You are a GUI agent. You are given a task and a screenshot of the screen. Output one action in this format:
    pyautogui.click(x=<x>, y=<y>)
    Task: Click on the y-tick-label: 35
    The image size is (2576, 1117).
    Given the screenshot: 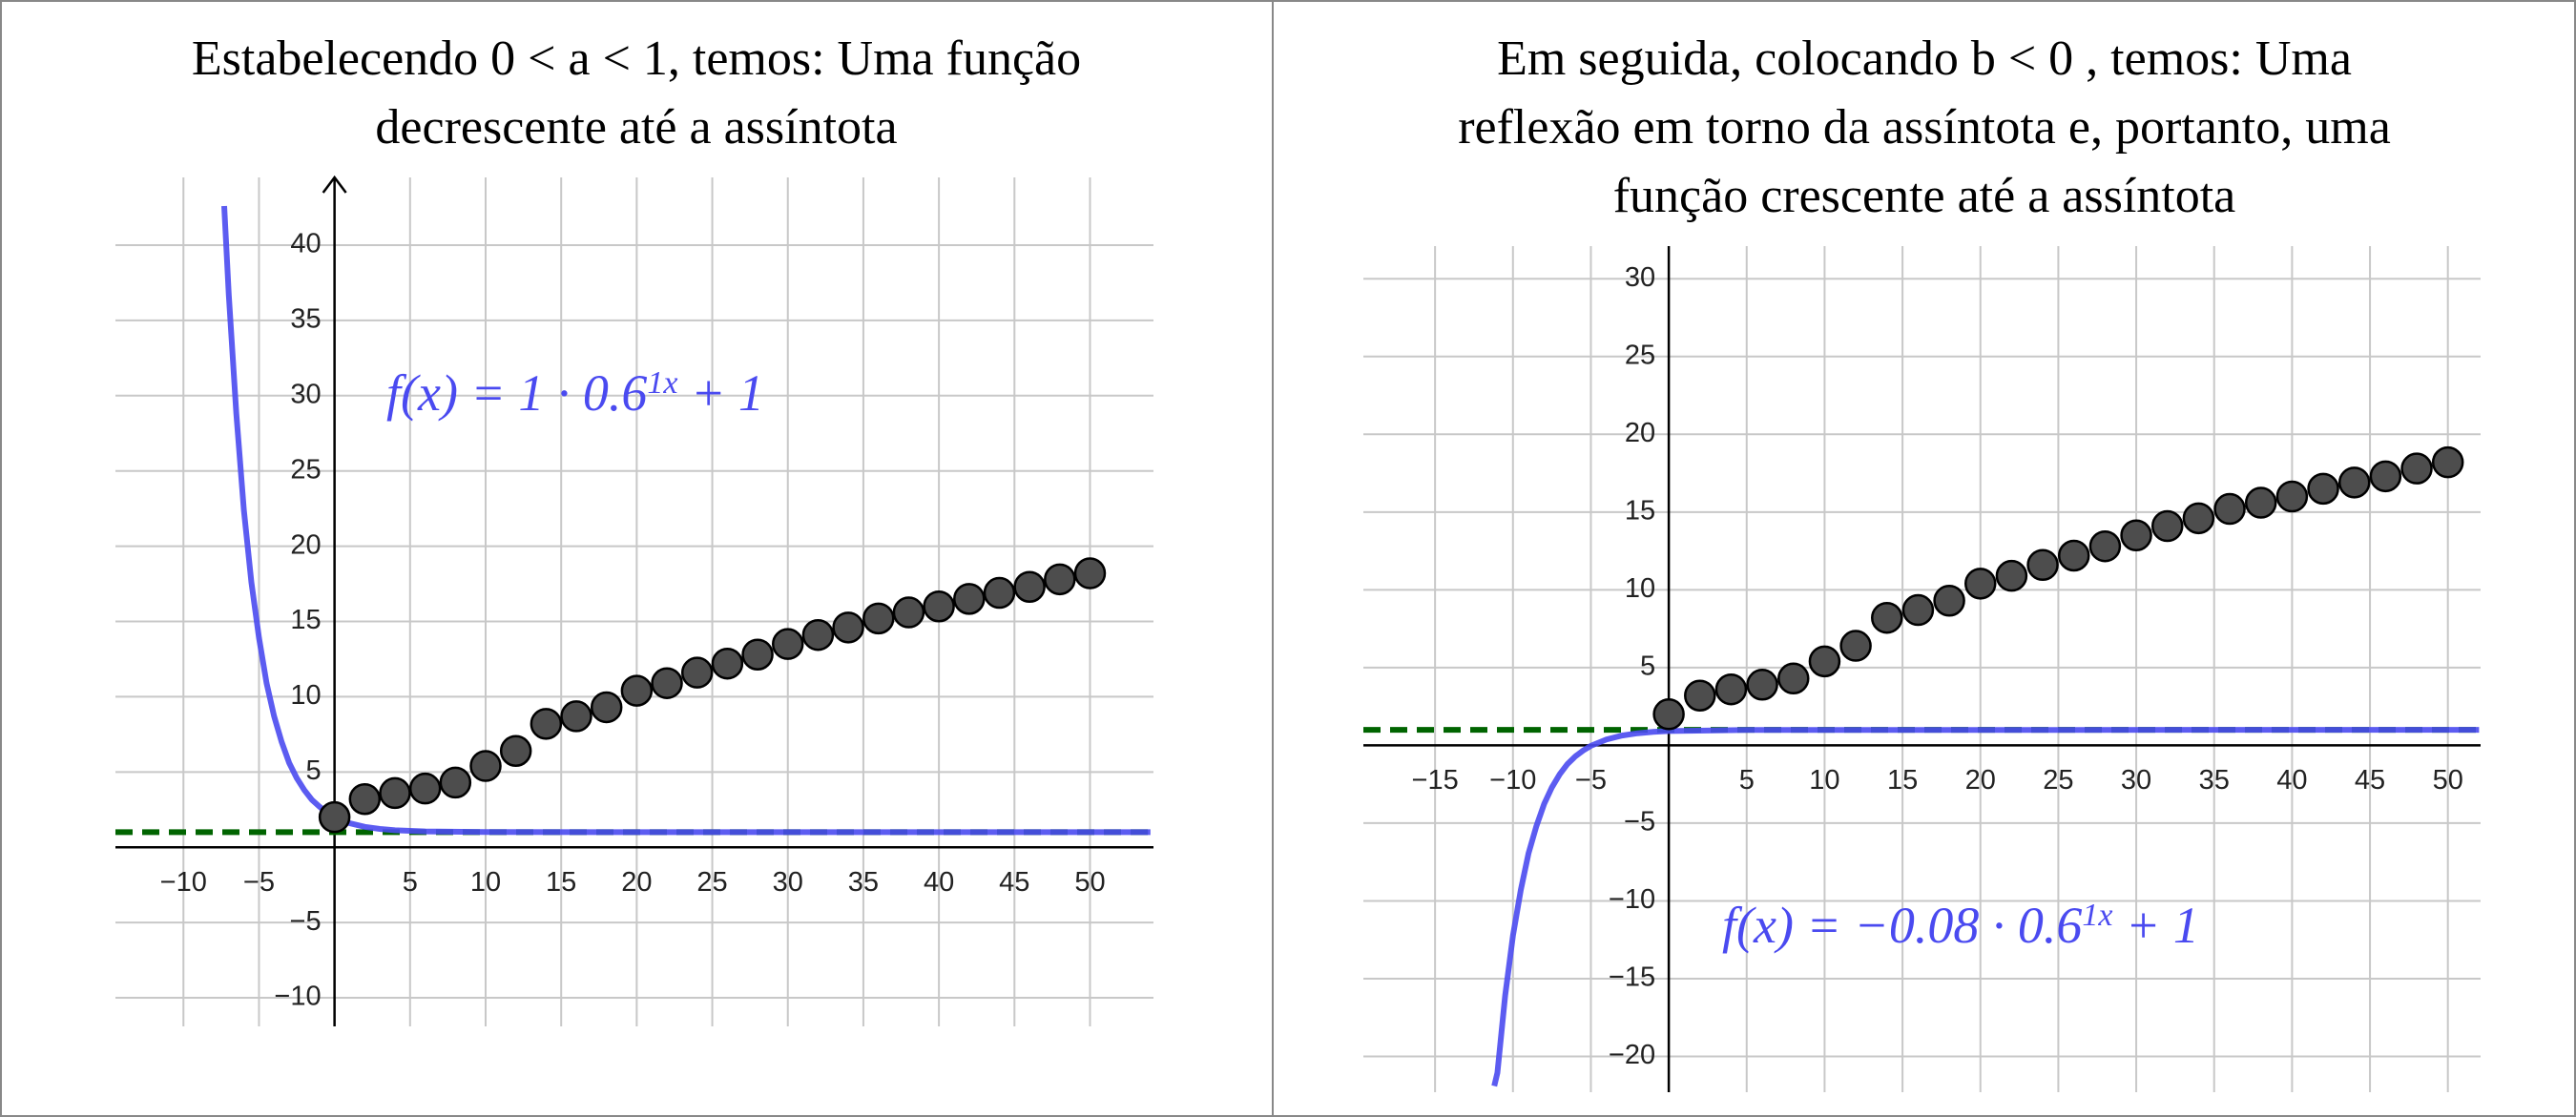 What is the action you would take?
    pyautogui.click(x=305, y=319)
    